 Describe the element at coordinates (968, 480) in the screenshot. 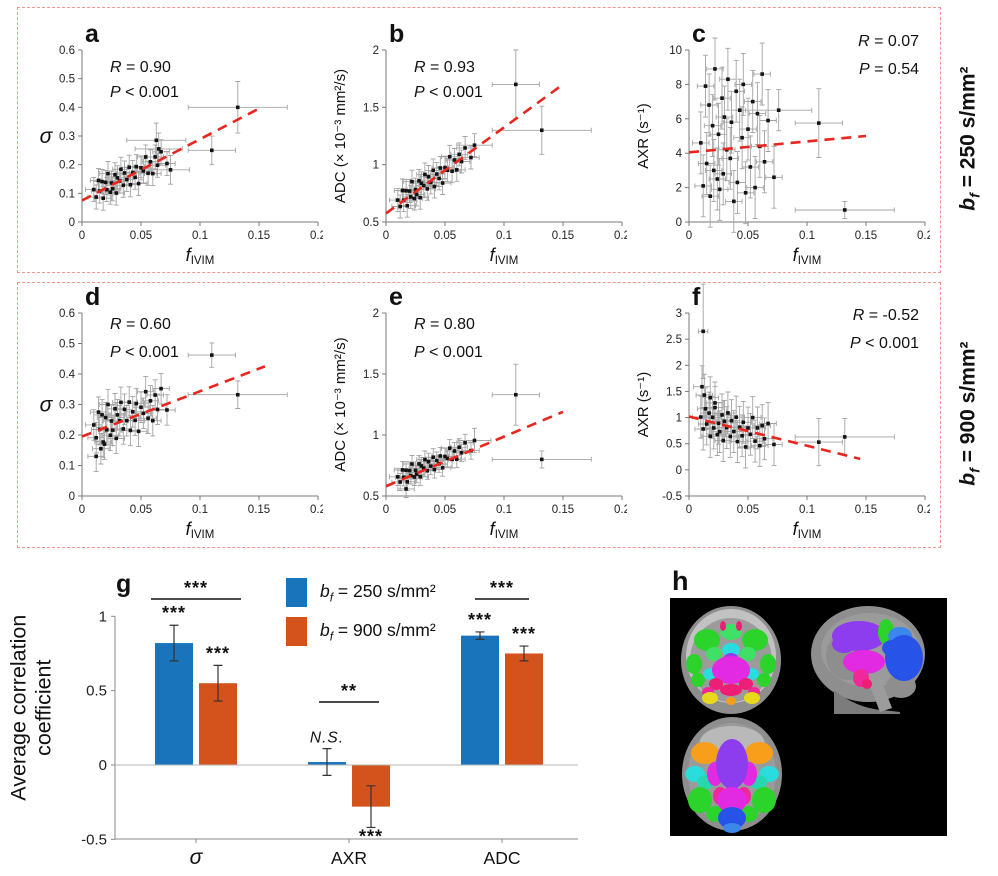

I see `row2-bvalue-prefix: b` at that location.